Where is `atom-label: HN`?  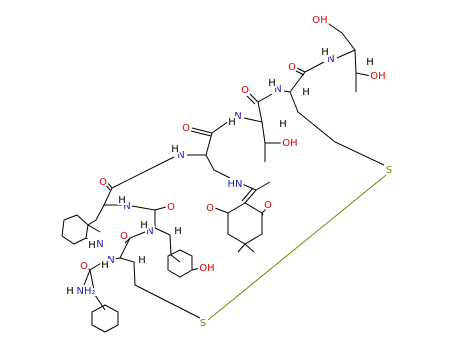
atom-label: HN is located at coordinates (235, 184).